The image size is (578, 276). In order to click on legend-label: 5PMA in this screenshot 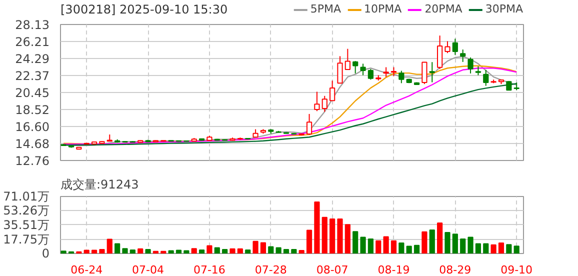, I will do `click(326, 9)`.